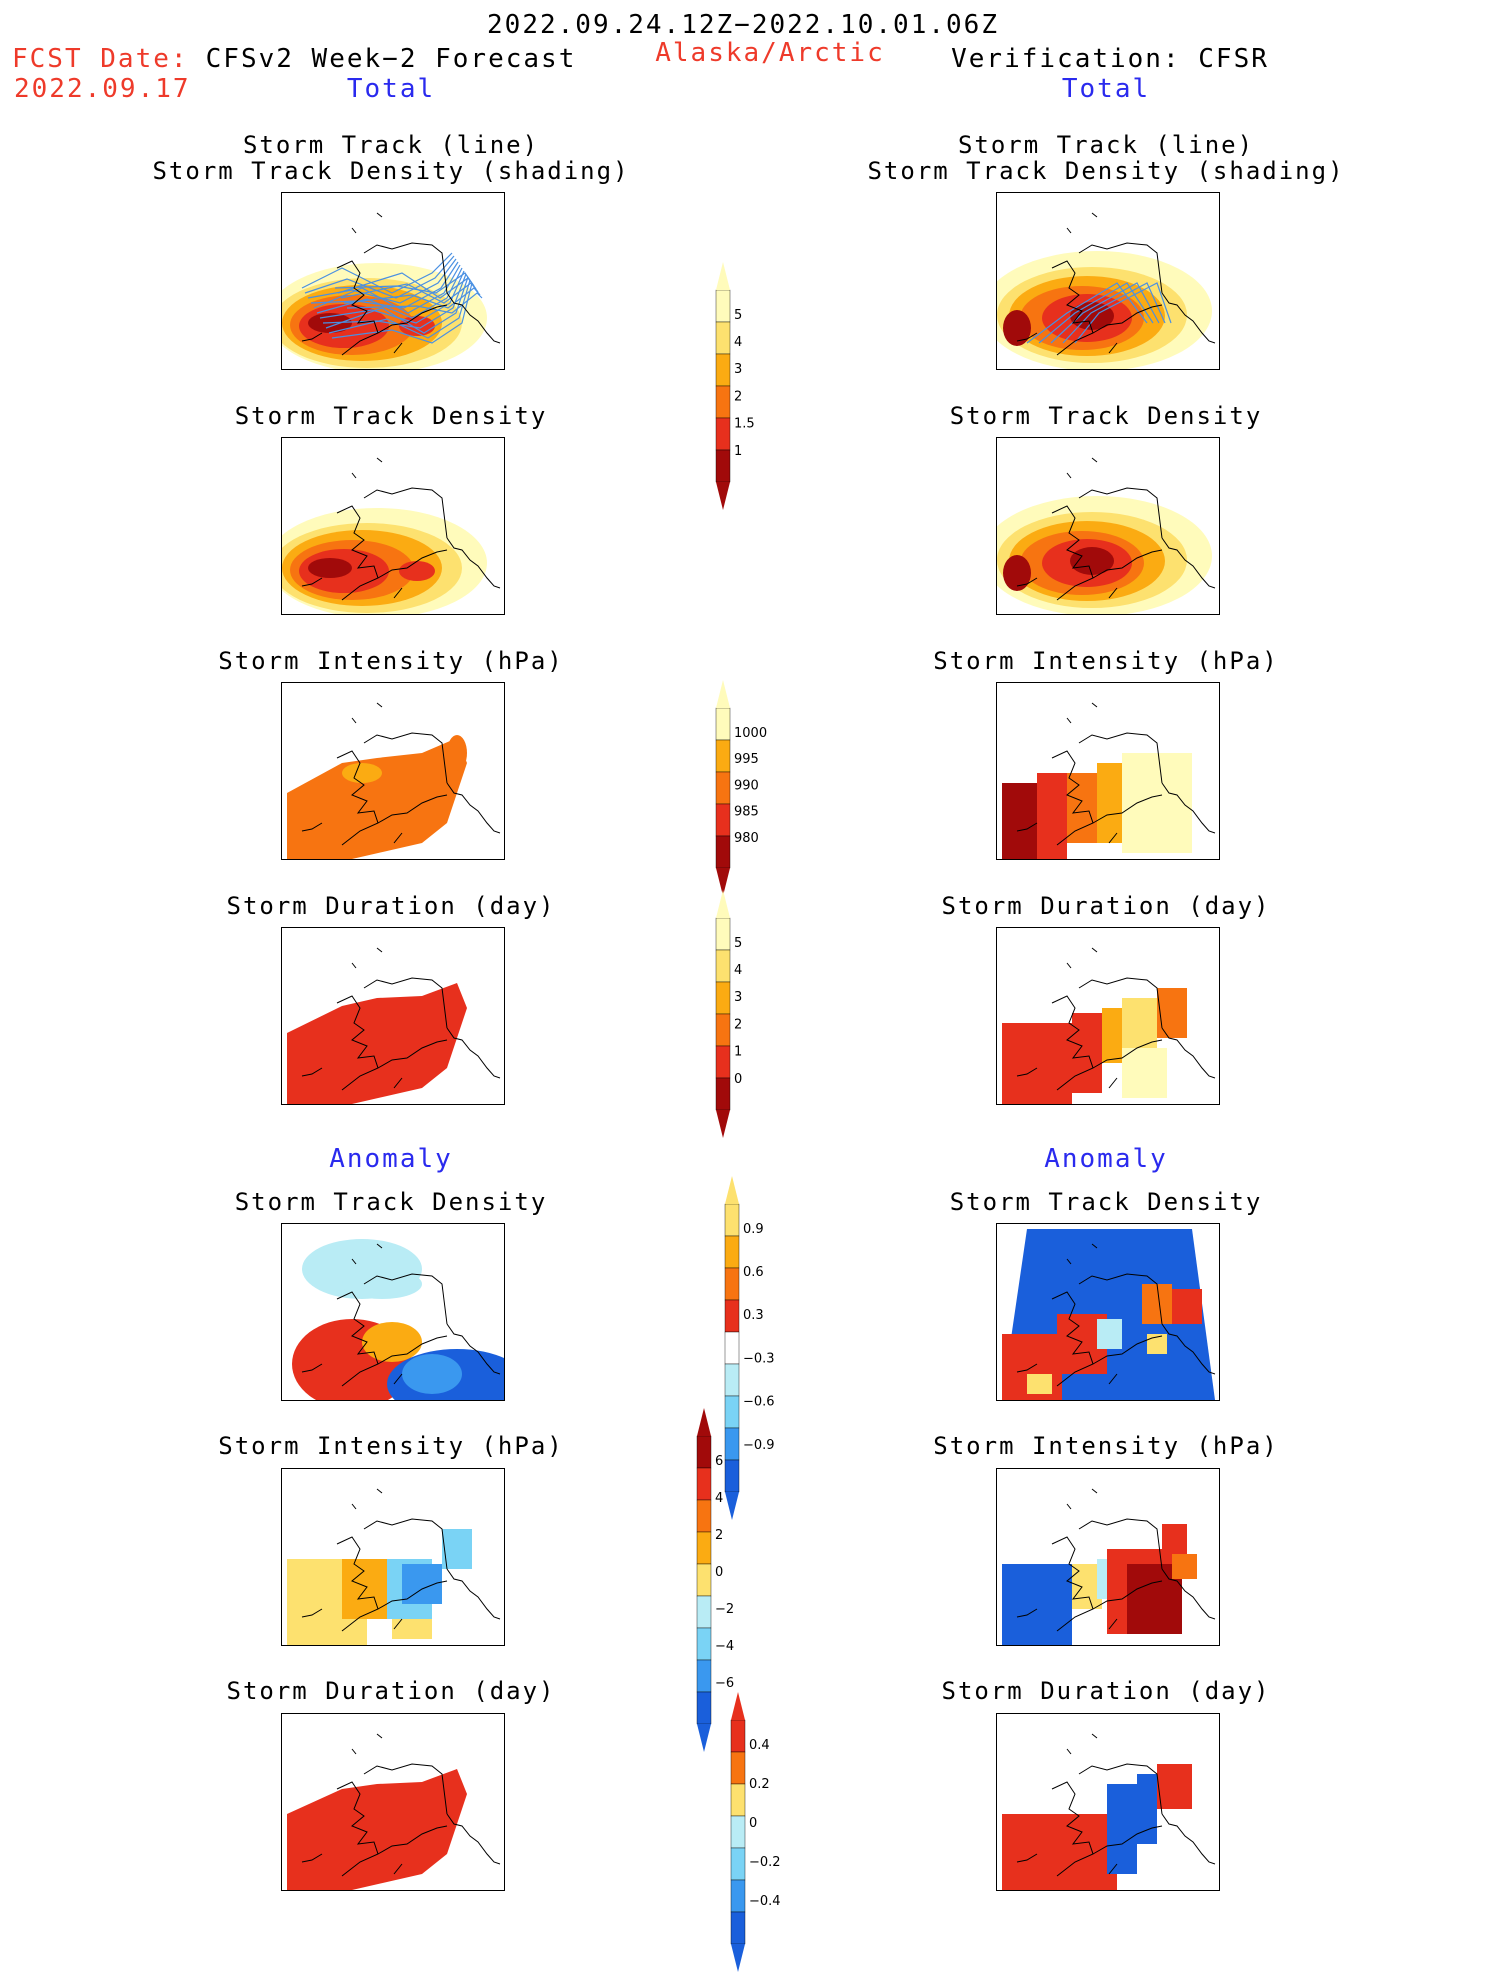 This screenshot has width=1487, height=1976. What do you see at coordinates (746, 759) in the screenshot?
I see `colorbar-tick-label: 995` at bounding box center [746, 759].